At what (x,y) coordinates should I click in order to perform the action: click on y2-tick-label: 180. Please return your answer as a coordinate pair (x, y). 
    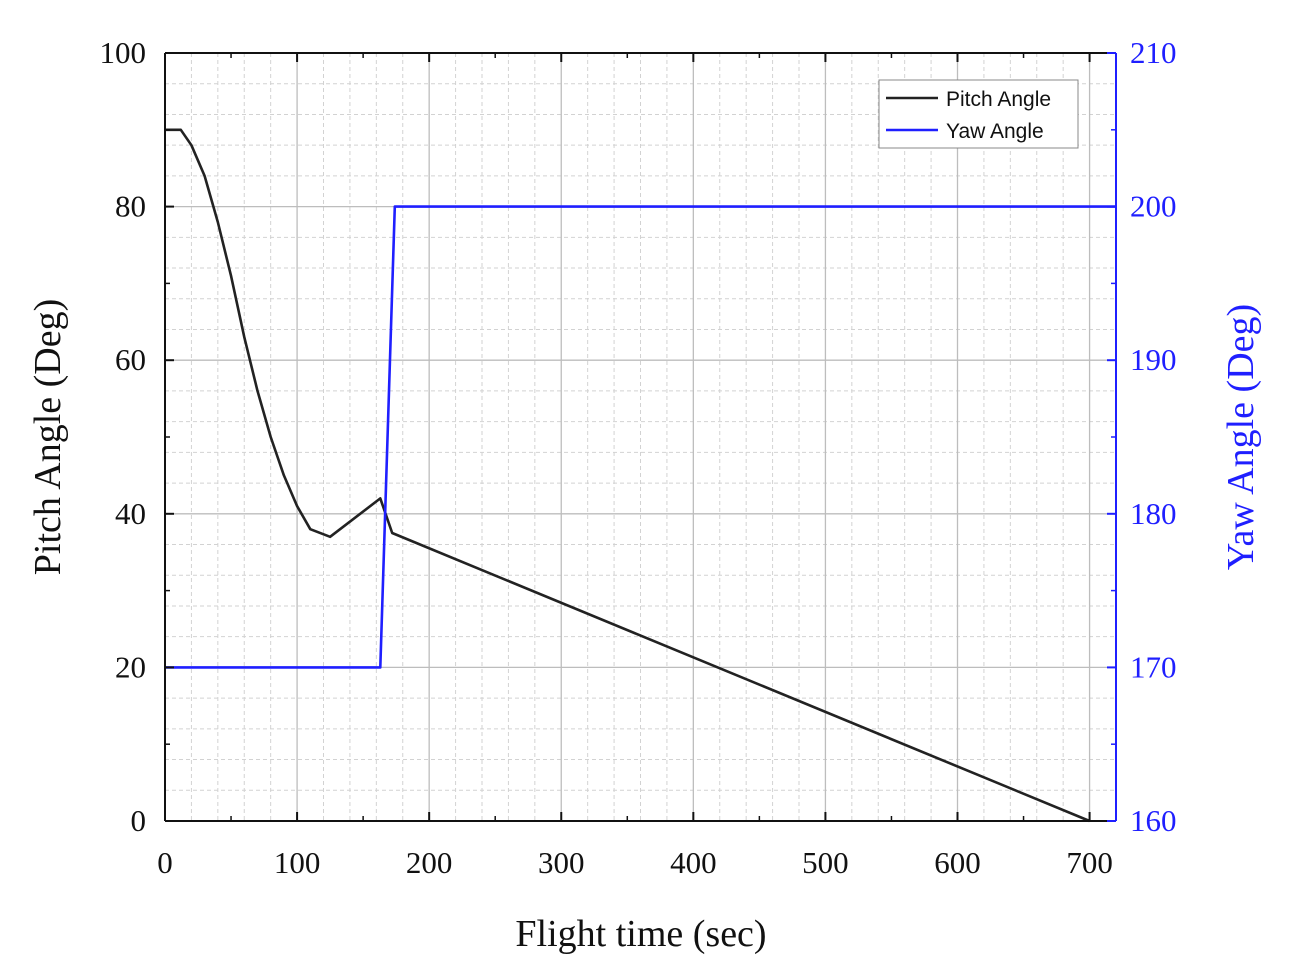
    Looking at the image, I should click on (1153, 513).